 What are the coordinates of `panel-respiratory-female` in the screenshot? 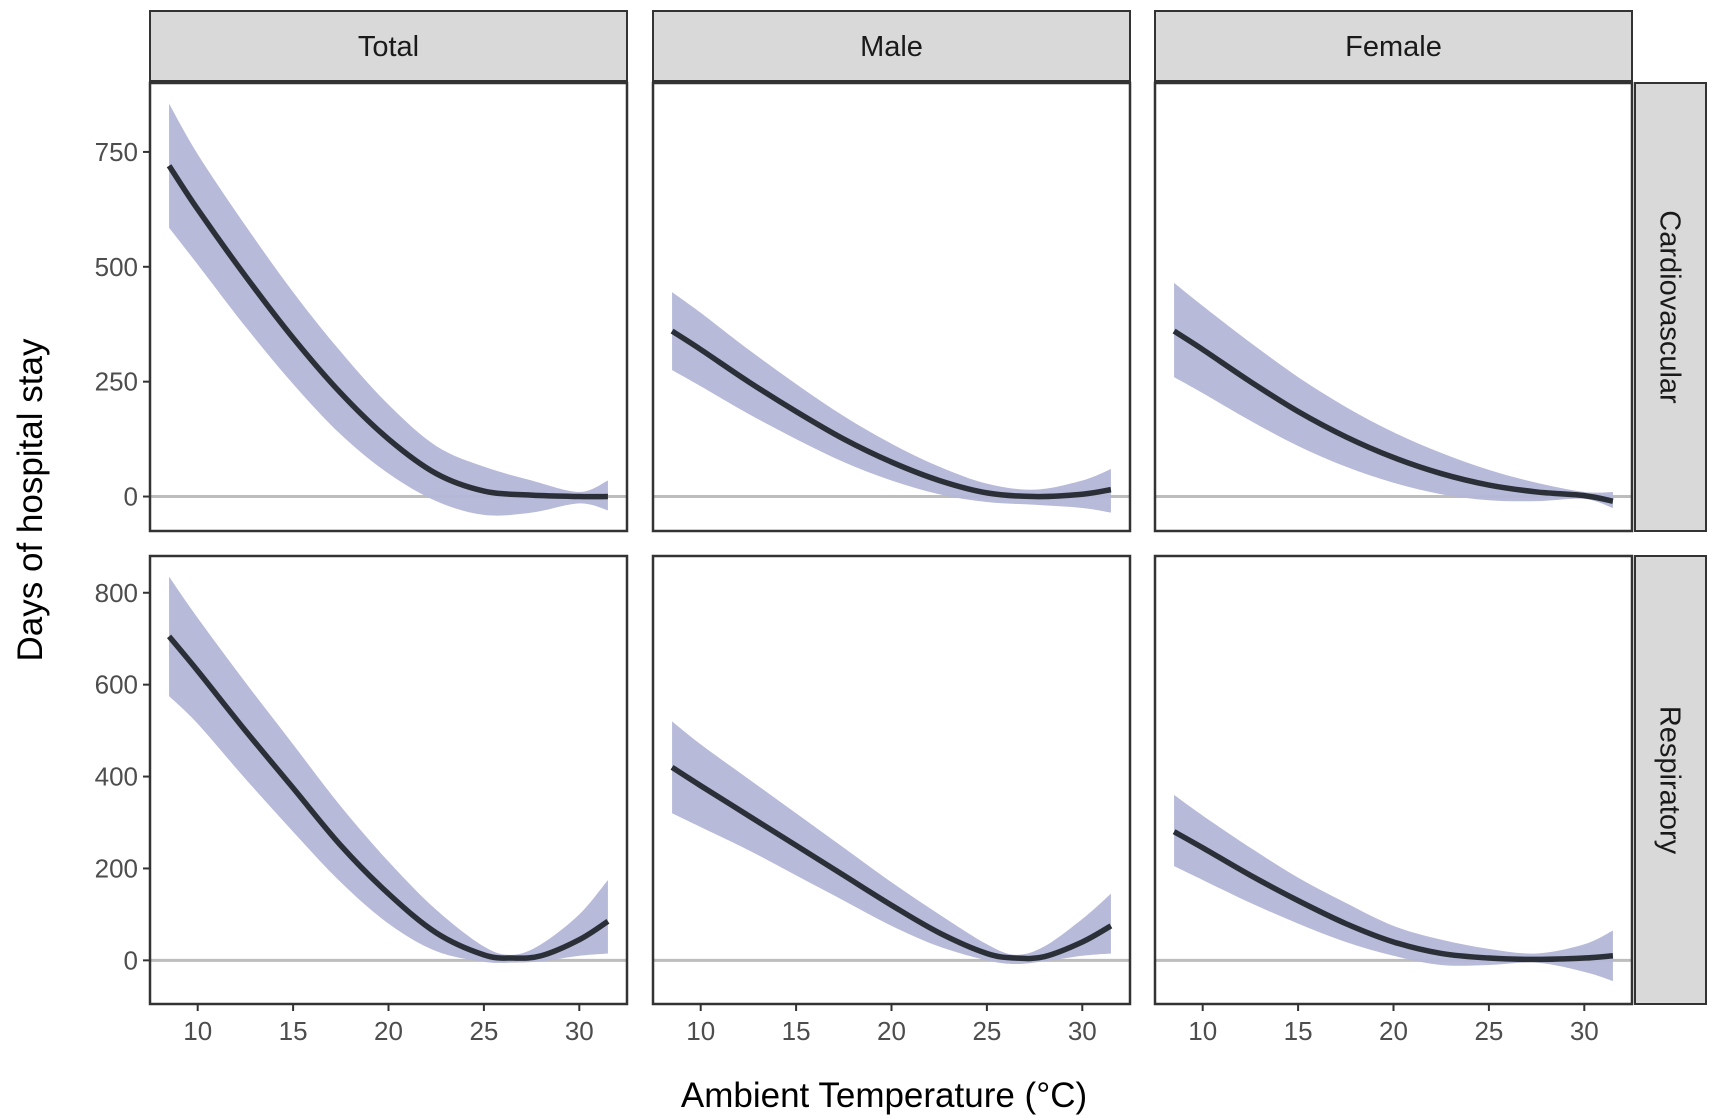 It's located at (1393, 780).